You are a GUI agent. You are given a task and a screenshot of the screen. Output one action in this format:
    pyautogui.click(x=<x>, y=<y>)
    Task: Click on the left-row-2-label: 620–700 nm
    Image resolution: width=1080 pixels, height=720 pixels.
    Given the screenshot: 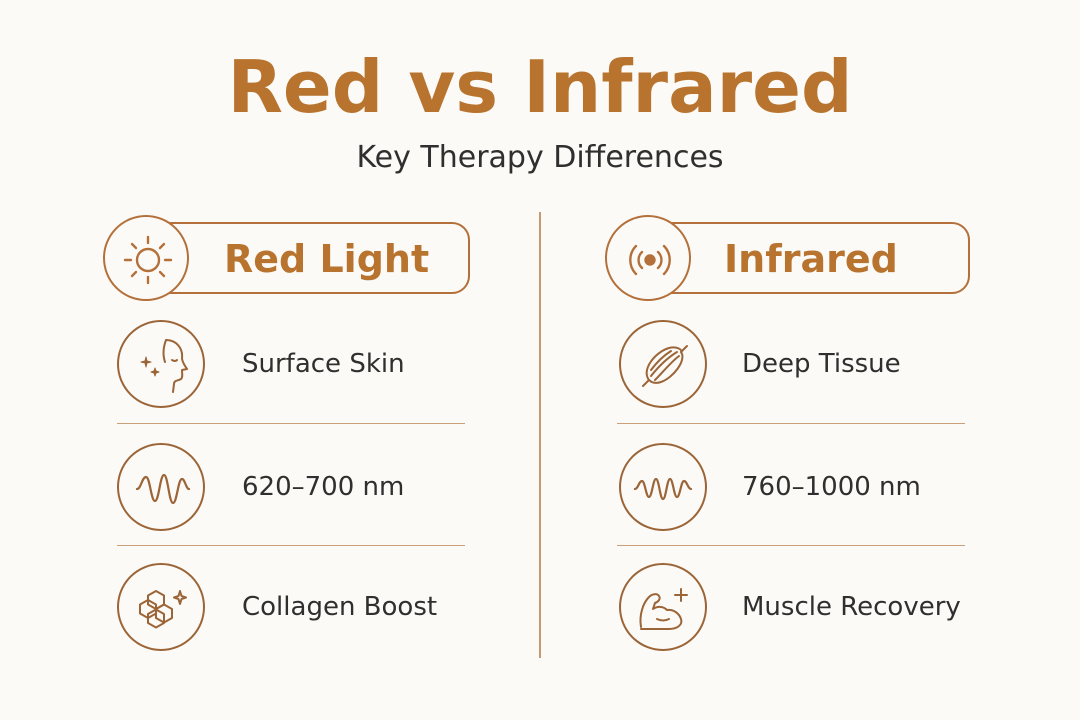 What is the action you would take?
    pyautogui.click(x=323, y=487)
    